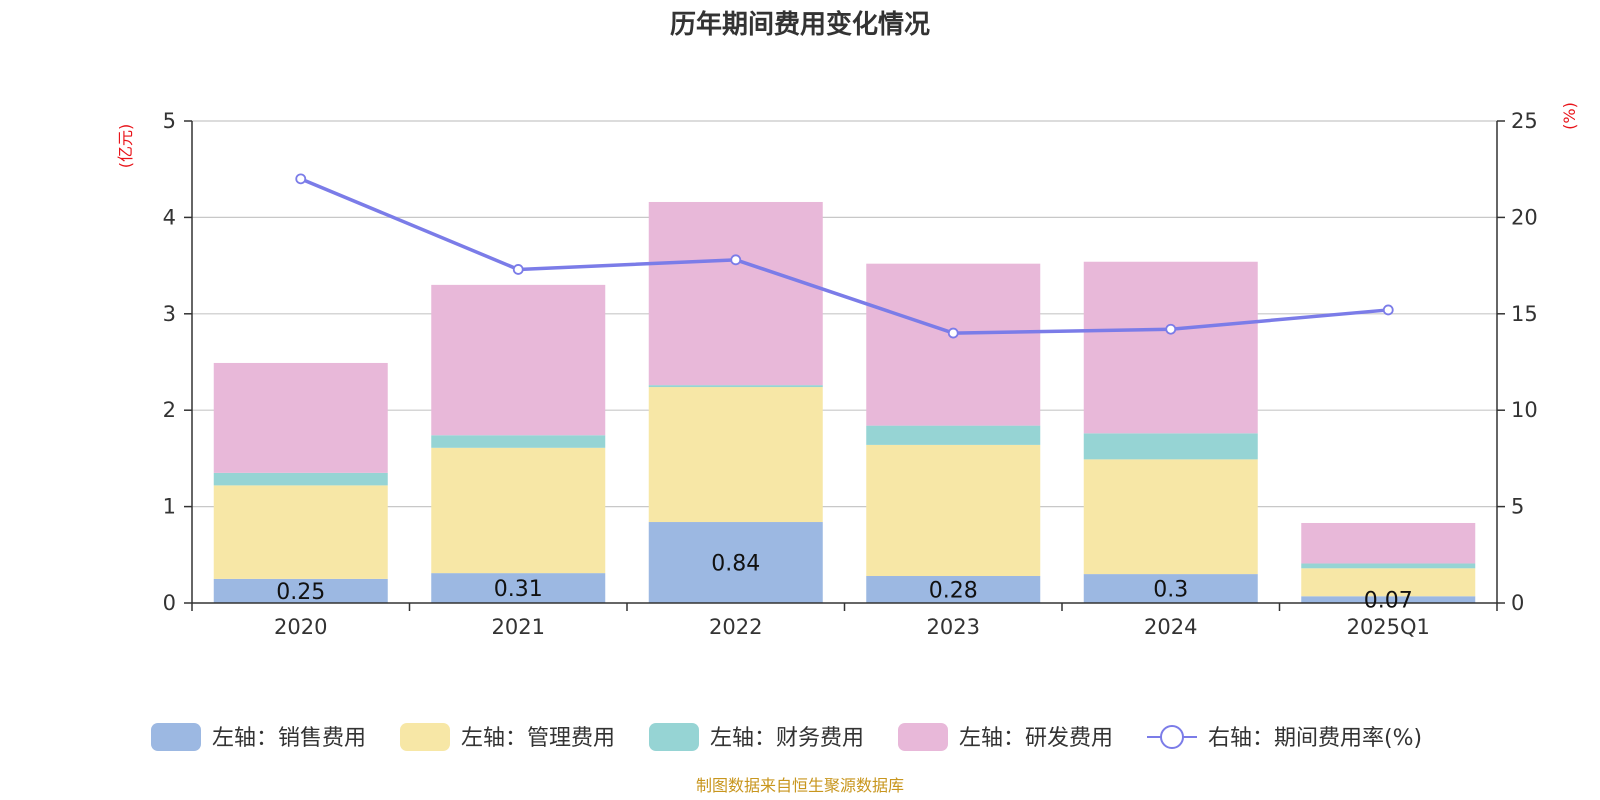  Describe the element at coordinates (518, 269) in the screenshot. I see `line-point-2021` at that location.